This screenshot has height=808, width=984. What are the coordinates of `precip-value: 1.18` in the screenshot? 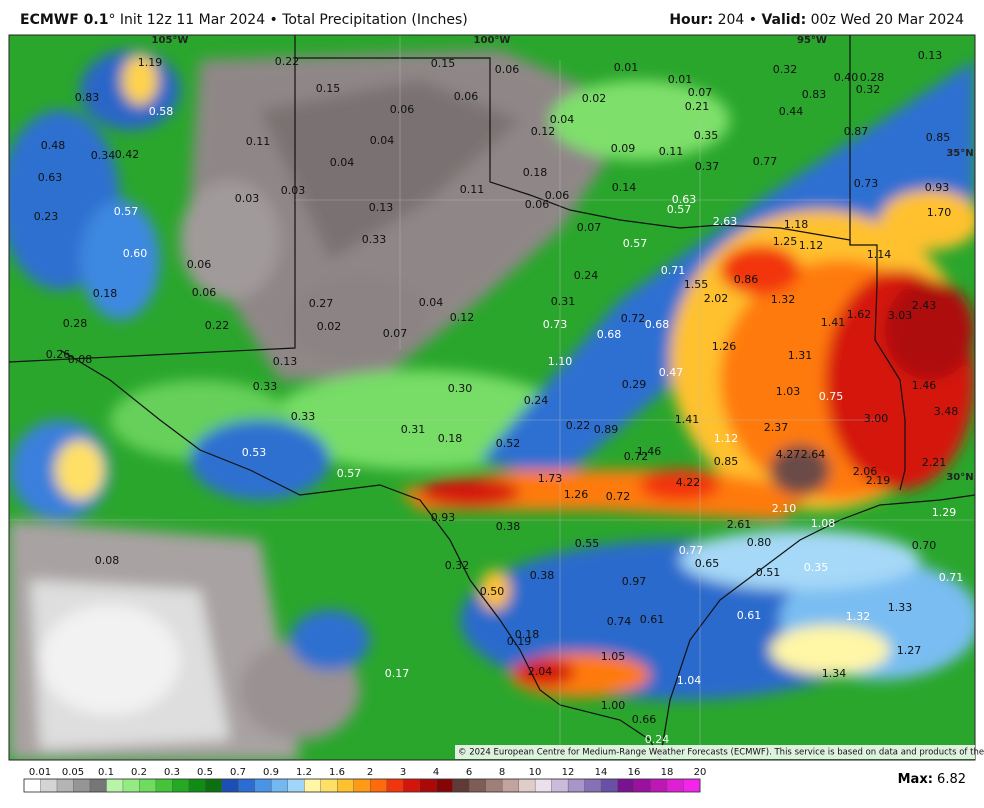 It's located at (796, 224).